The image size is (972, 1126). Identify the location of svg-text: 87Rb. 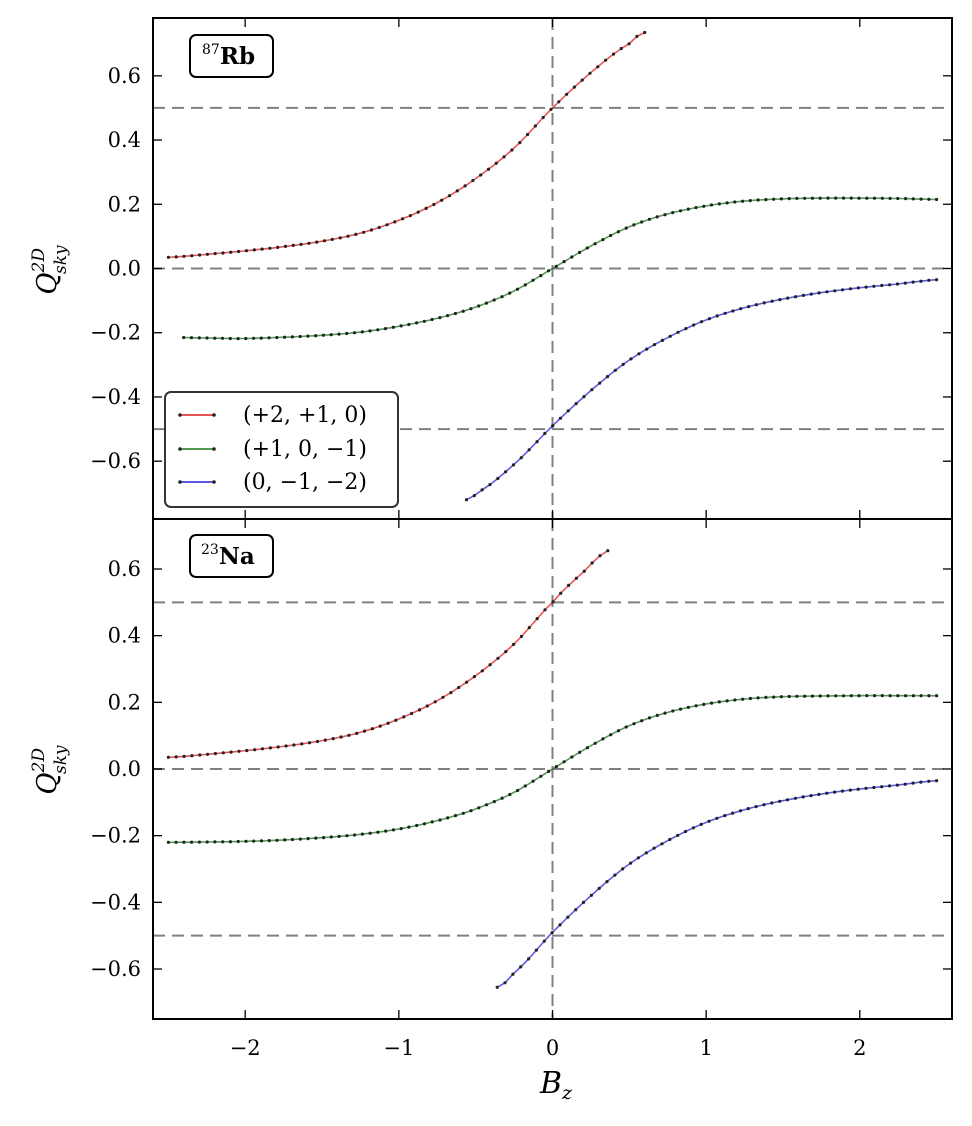
(228, 56).